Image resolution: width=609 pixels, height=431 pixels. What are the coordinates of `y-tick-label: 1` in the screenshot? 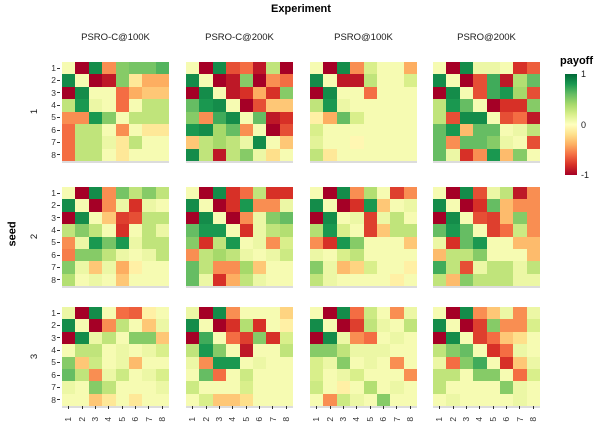 It's located at (53, 312).